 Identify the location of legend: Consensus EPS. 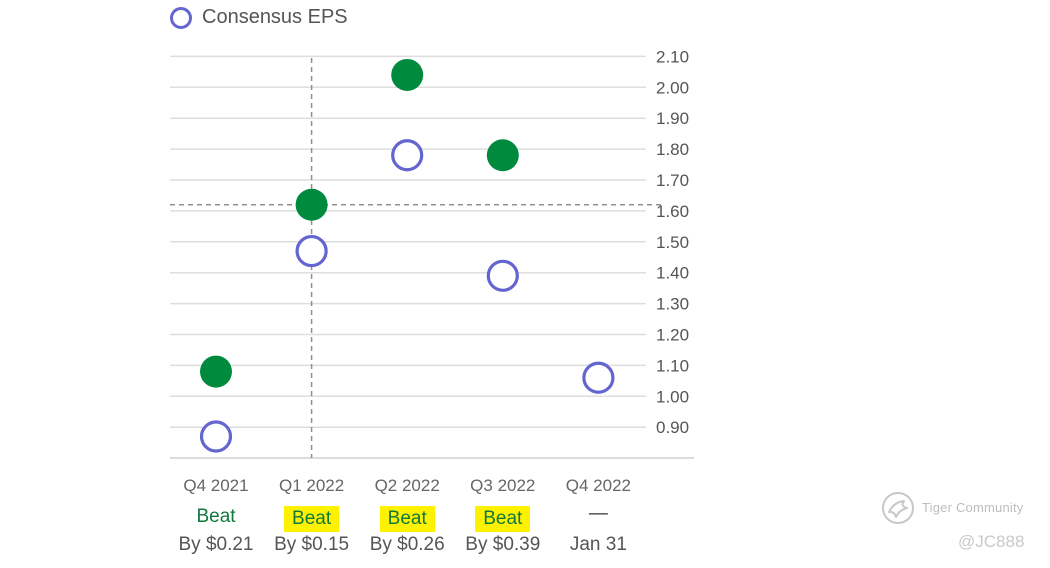
(259, 17).